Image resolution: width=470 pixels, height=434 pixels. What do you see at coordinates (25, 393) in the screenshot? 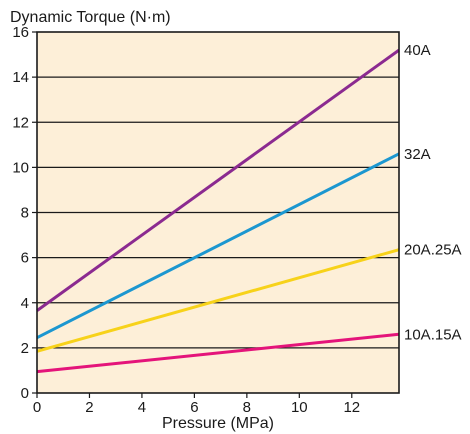
I see `y-tick-label-0: 0` at bounding box center [25, 393].